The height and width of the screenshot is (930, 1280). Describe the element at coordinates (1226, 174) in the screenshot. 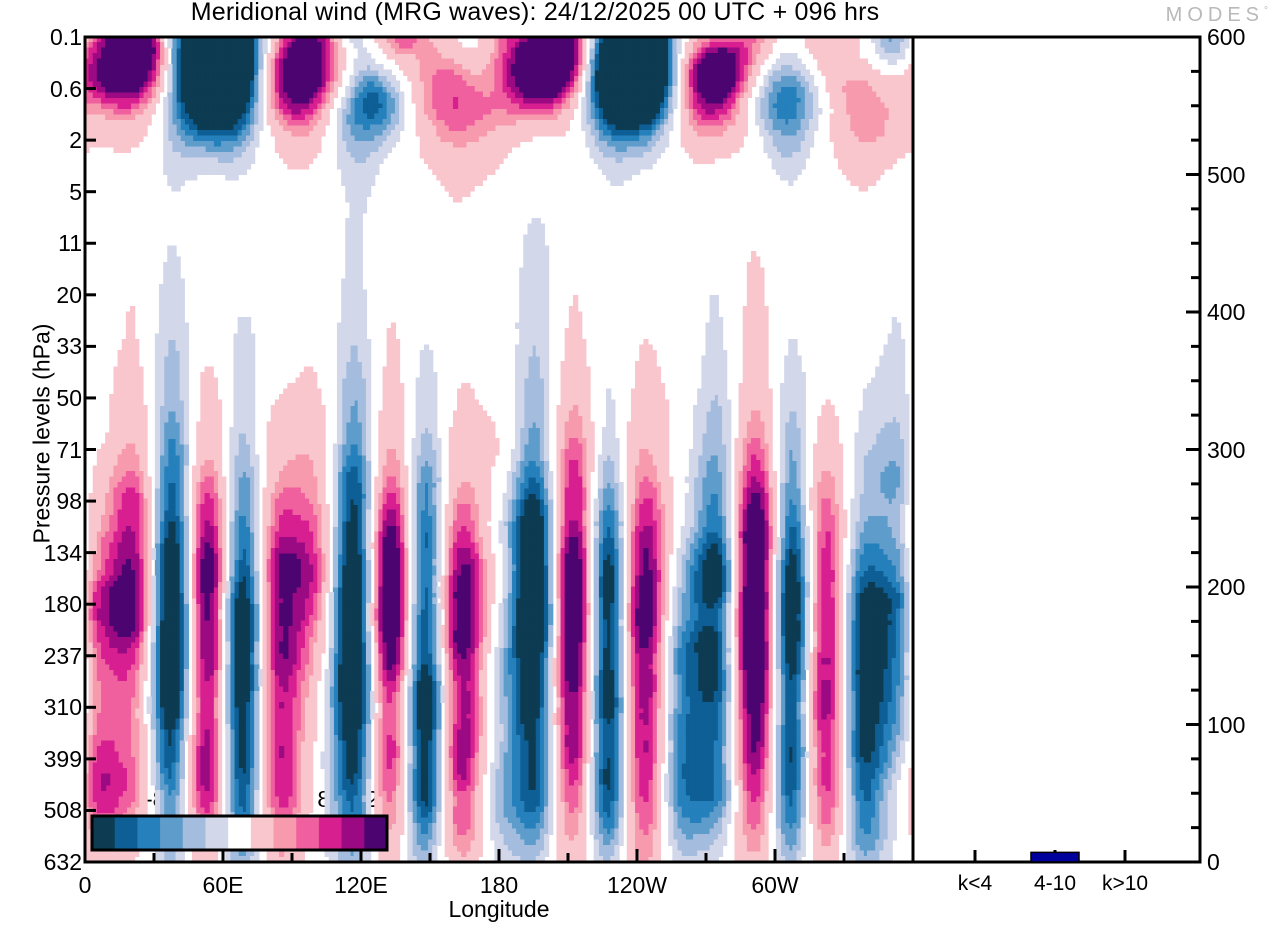

I see `energy-tick-500: 500` at that location.